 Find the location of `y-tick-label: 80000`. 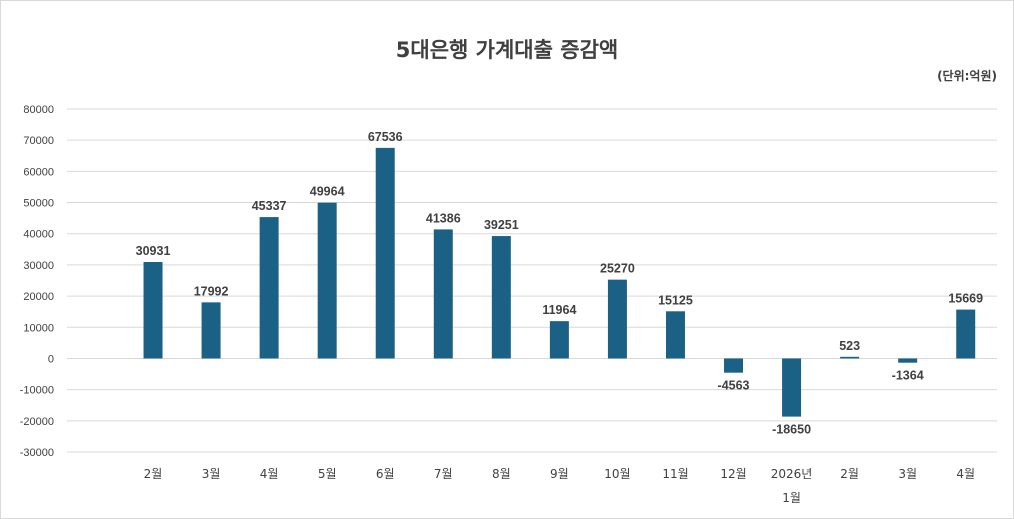

y-tick-label: 80000 is located at coordinates (38, 110).